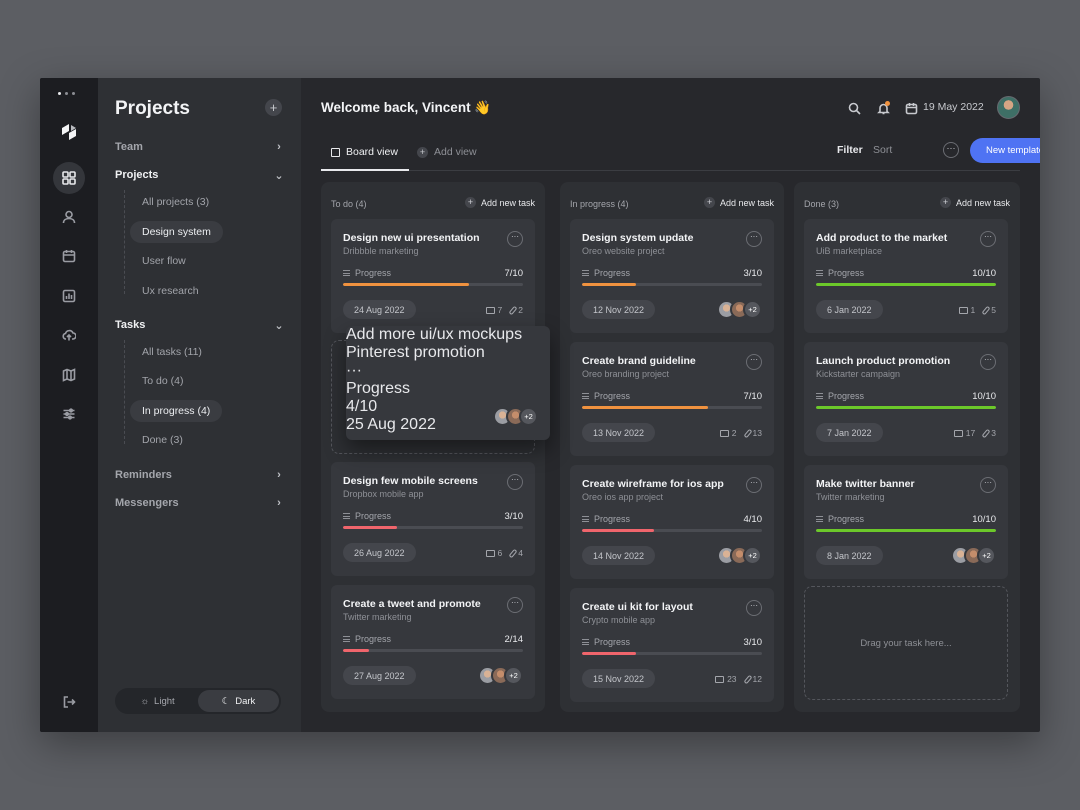  What do you see at coordinates (379, 552) in the screenshot?
I see `due-date-badge: 26 Aug 2022` at bounding box center [379, 552].